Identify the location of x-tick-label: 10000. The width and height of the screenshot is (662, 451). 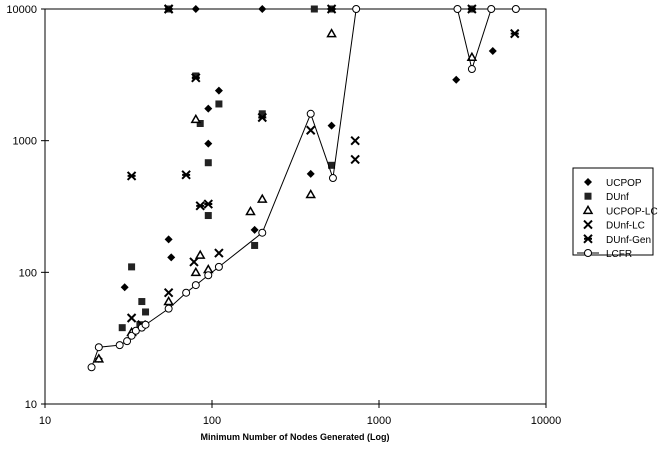
(546, 421).